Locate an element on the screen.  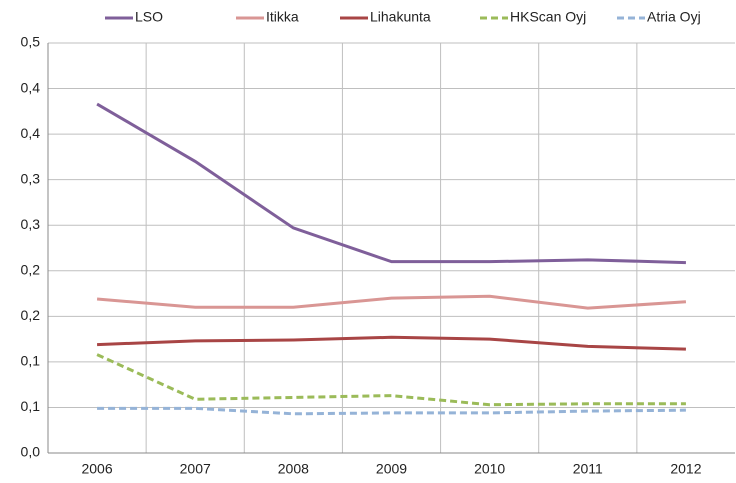
y-tick-label: 0,0 is located at coordinates (31, 452).